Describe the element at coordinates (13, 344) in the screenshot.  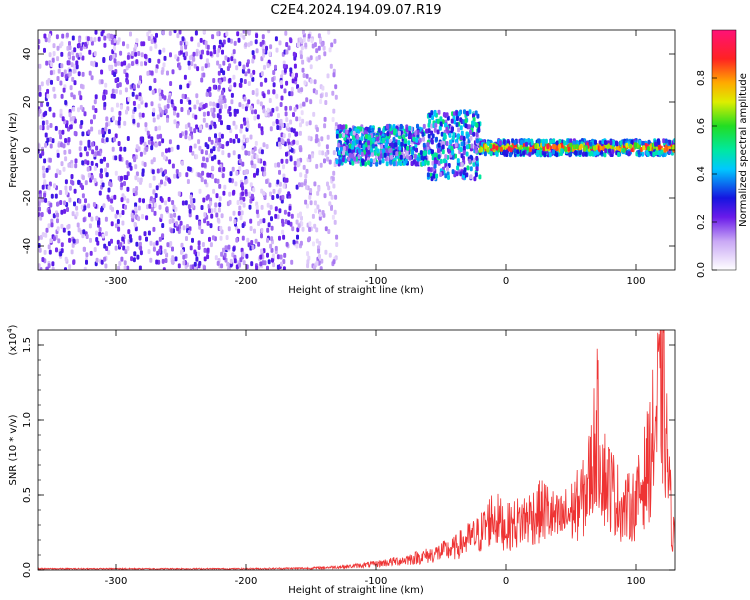
I see `snr-multiplier-base: (x10` at that location.